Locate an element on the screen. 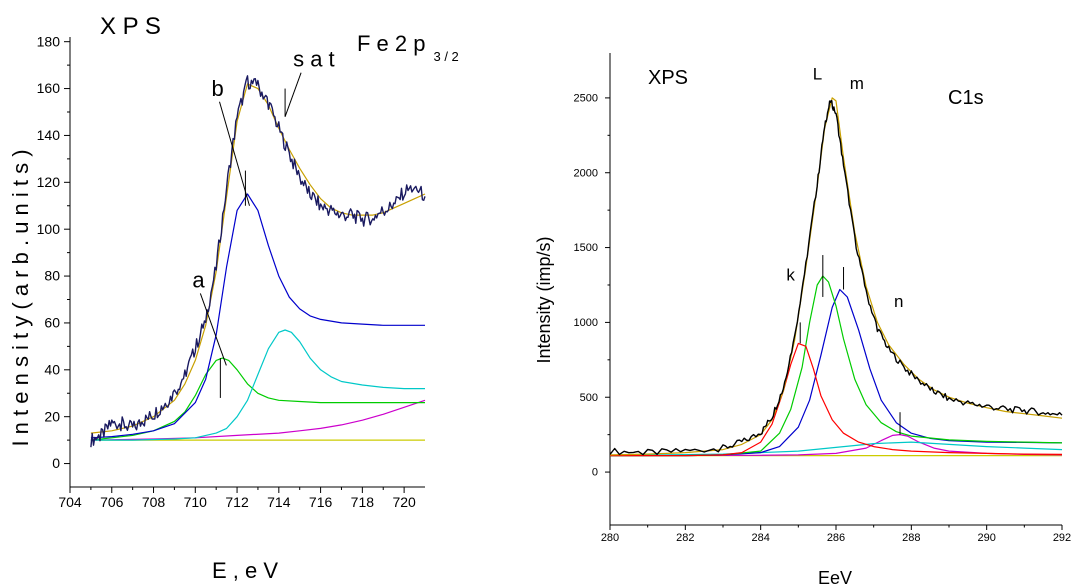  y-tick-label: 120 is located at coordinates (49, 182).